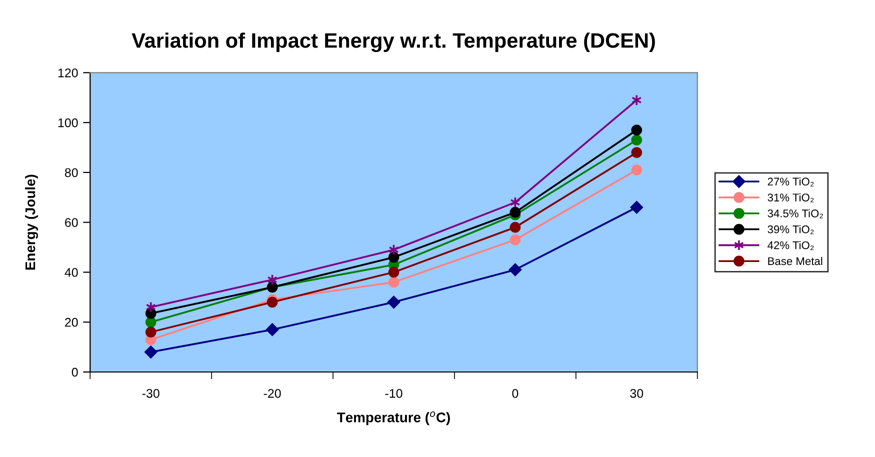 The width and height of the screenshot is (875, 457). Describe the element at coordinates (68, 123) in the screenshot. I see `y-tick-label: 100` at that location.